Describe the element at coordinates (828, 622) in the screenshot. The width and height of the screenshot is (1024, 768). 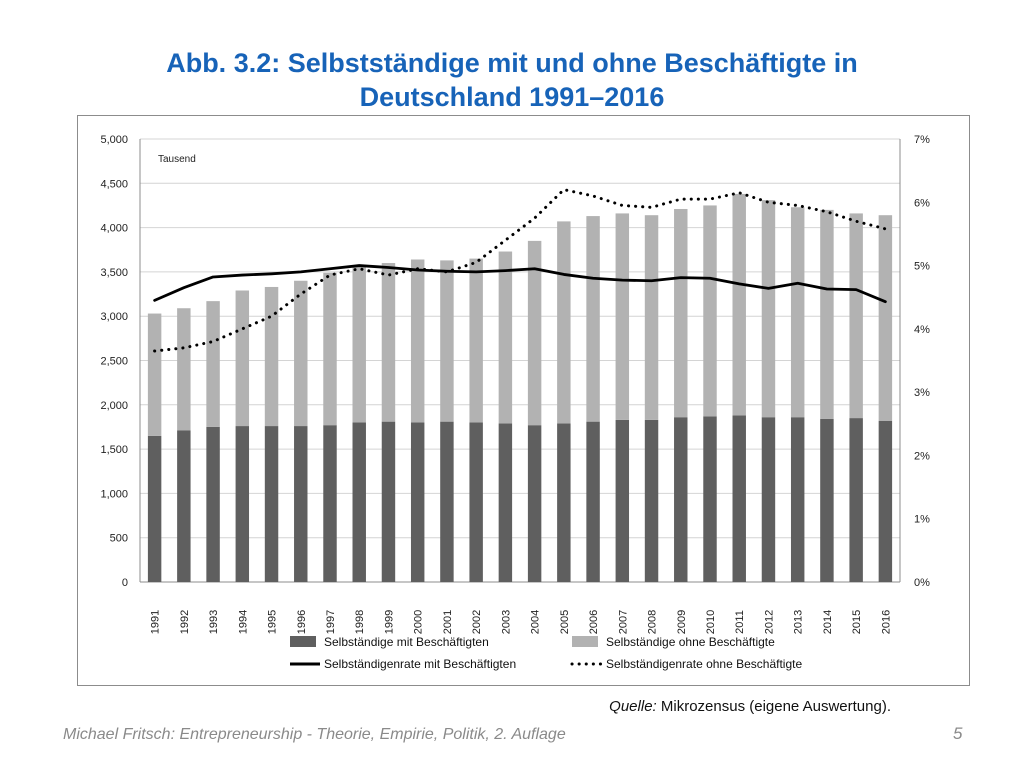
I see `x-tick-label: 2014` at that location.